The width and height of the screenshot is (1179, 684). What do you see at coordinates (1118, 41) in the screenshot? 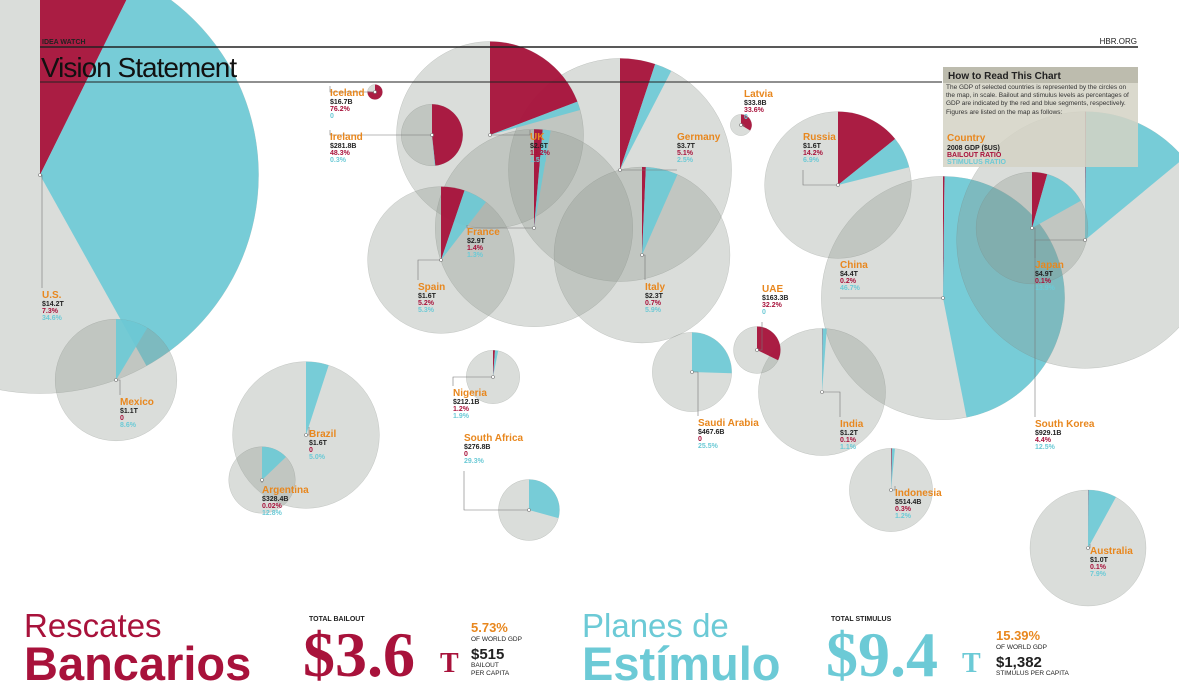
I see `site: HBR.ORG` at bounding box center [1118, 41].